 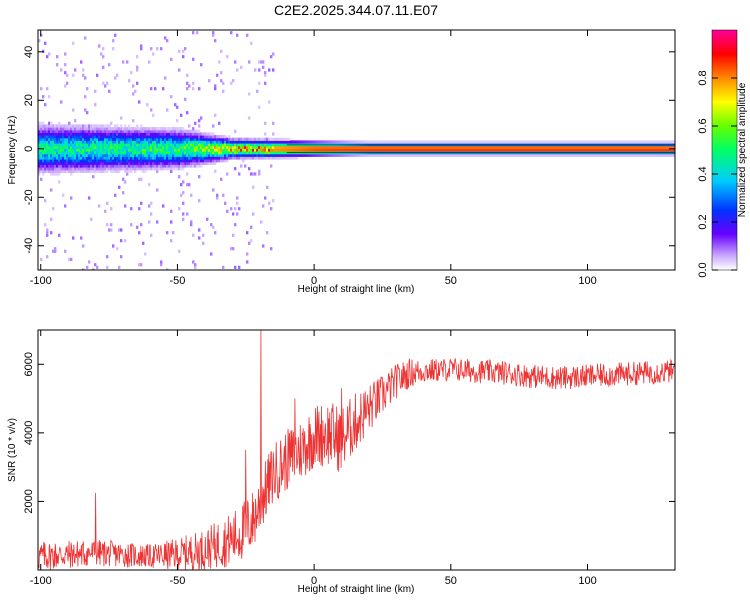 I want to click on y-tick-label: 4000, so click(x=29, y=433).